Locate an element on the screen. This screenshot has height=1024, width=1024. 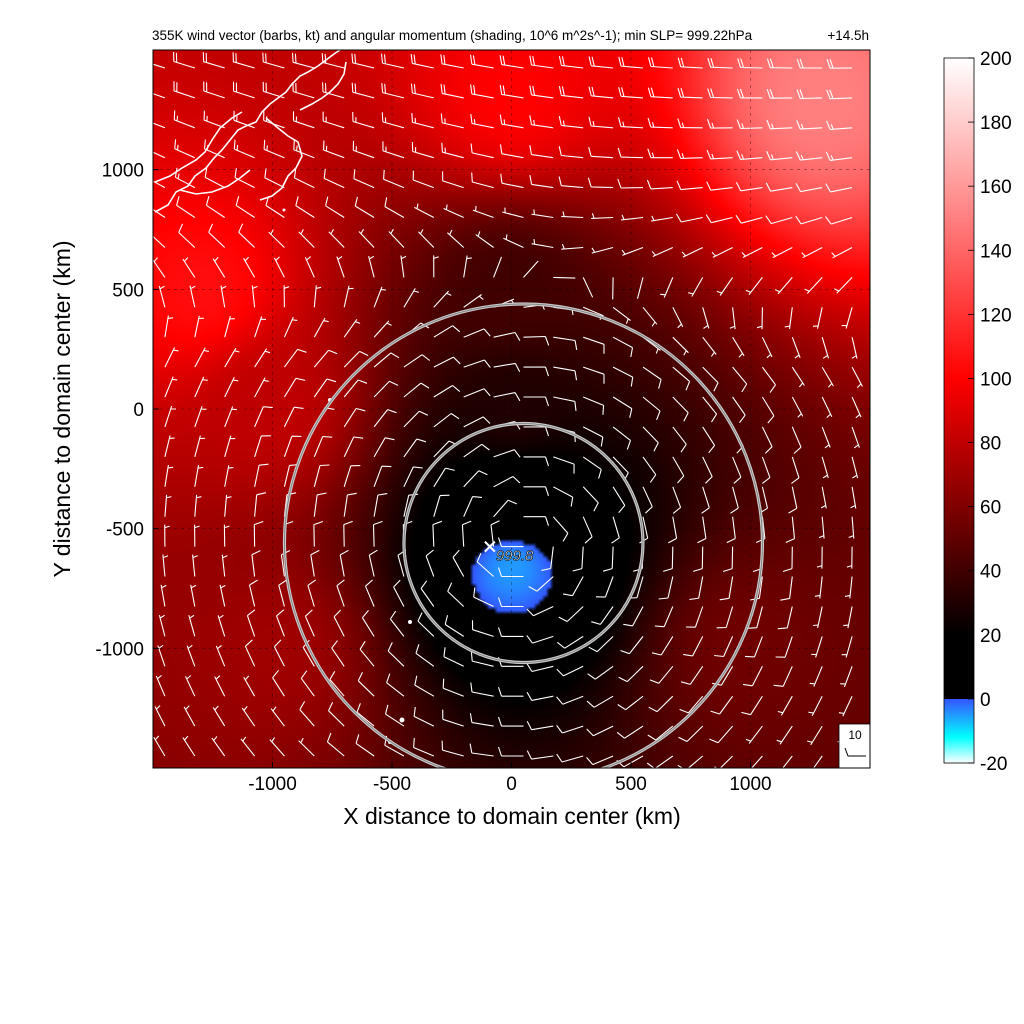
colorbar-tick-label: 180 is located at coordinates (996, 123).